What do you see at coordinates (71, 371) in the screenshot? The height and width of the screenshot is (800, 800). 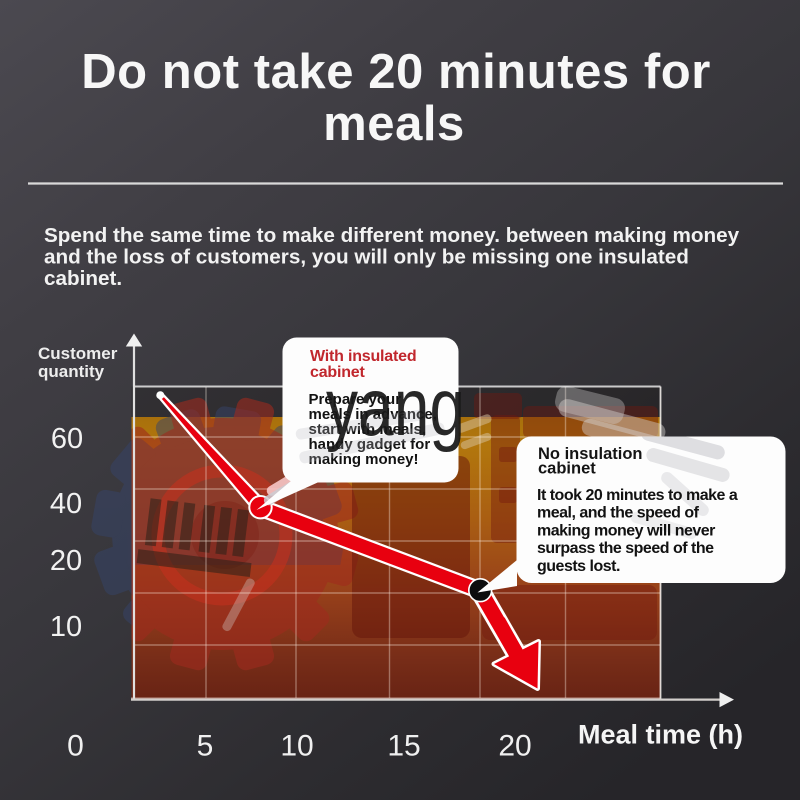 I see `svg-text: quantity` at bounding box center [71, 371].